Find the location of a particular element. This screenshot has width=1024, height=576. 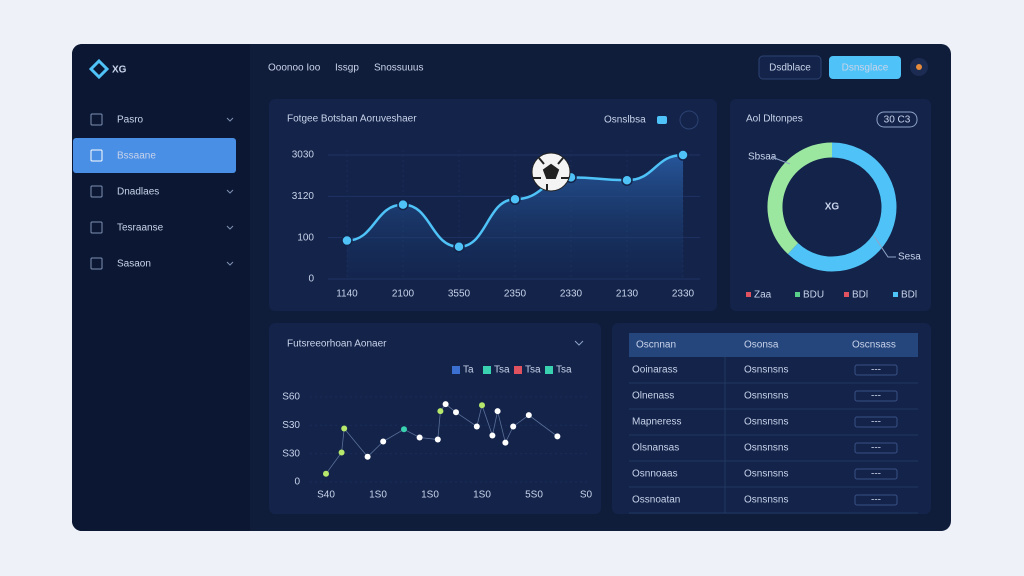

ball-patch is located at coordinates (551, 173).